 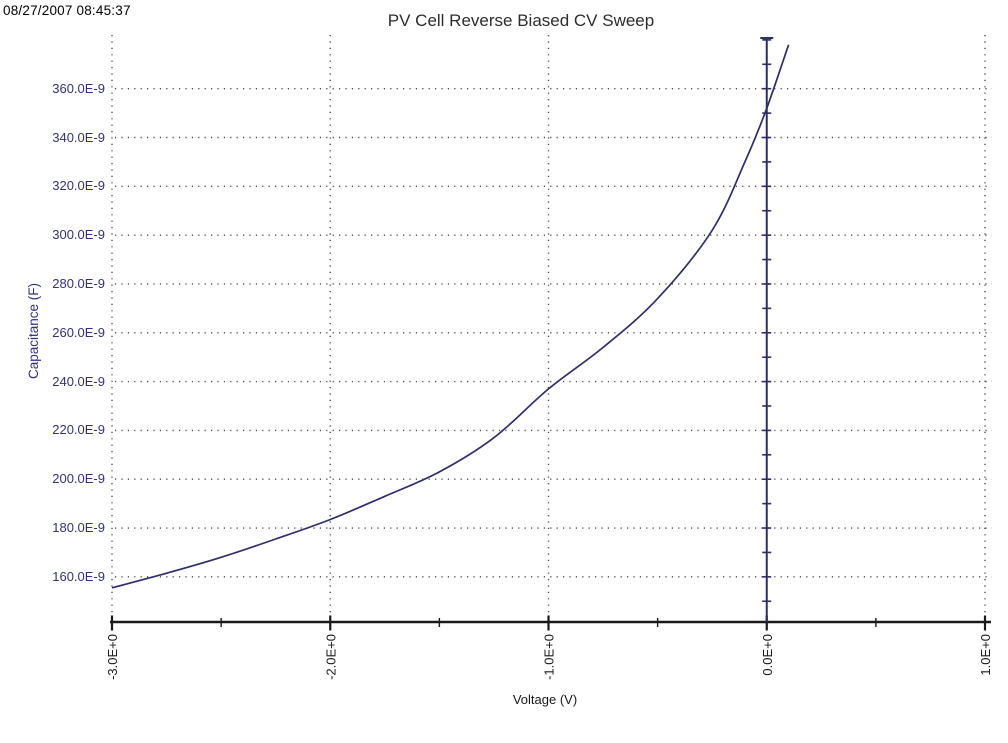 What do you see at coordinates (78, 430) in the screenshot?
I see `y-tick-label: 220.0E-9` at bounding box center [78, 430].